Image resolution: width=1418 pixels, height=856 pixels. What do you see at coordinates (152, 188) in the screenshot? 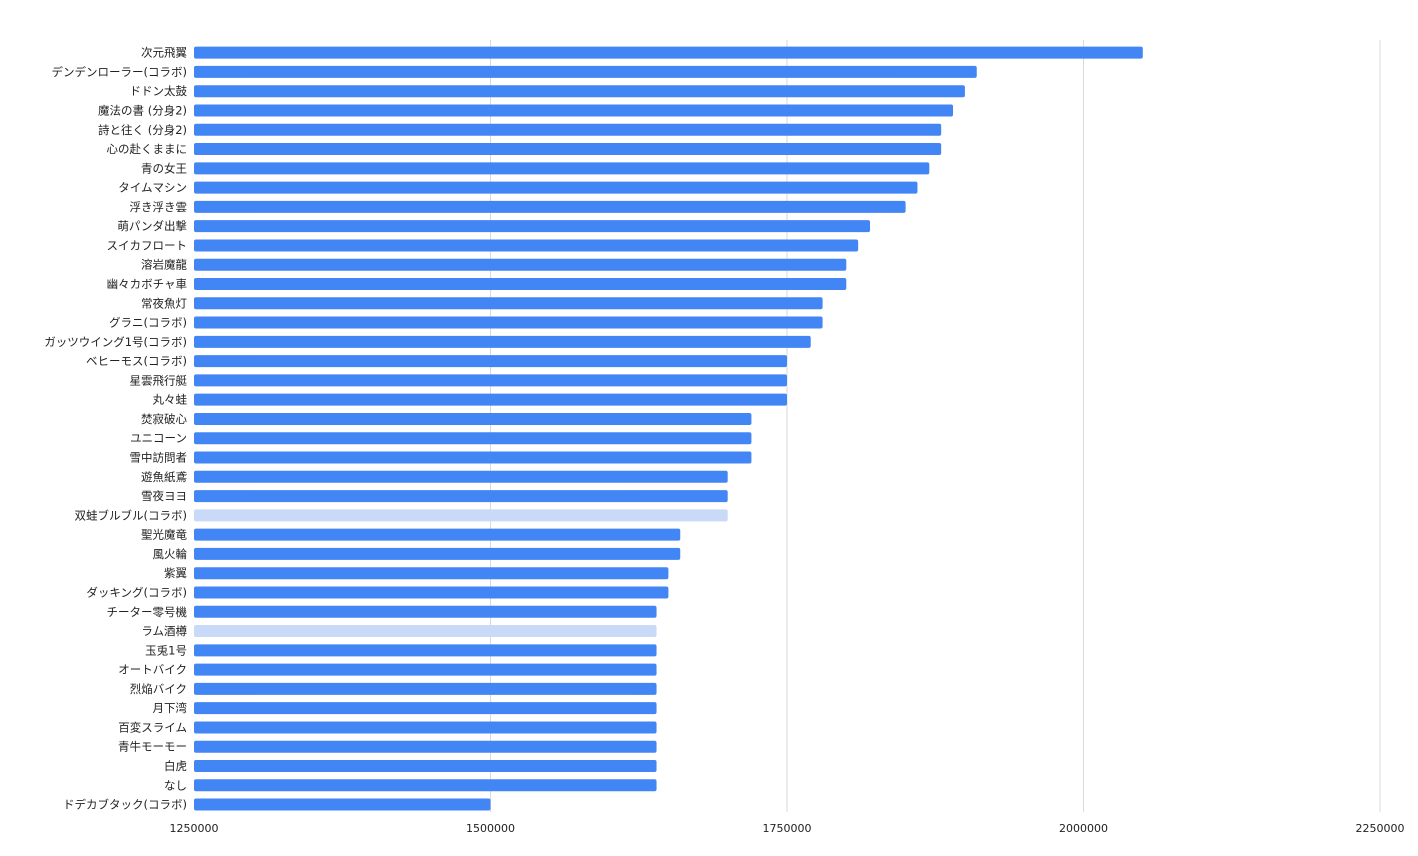
I see `category-label: タイムマシン` at bounding box center [152, 188].